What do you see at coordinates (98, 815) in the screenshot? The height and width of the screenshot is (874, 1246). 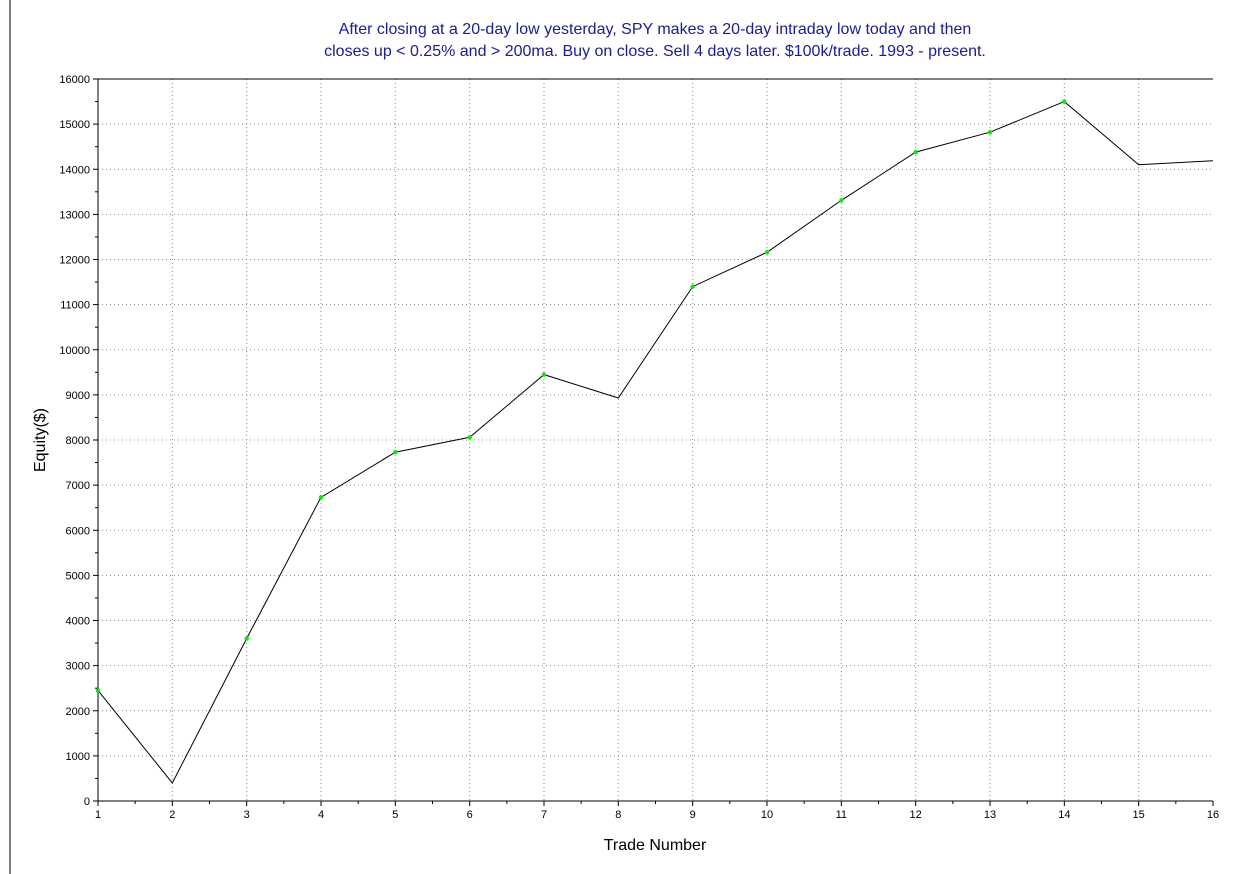 I see `x-tick-label-0: 1` at bounding box center [98, 815].